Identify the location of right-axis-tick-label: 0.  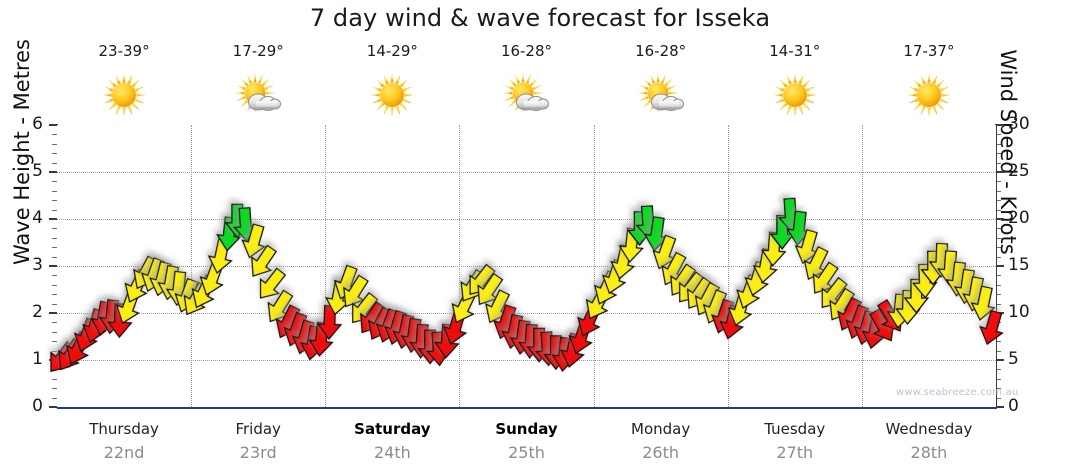
(1013, 406).